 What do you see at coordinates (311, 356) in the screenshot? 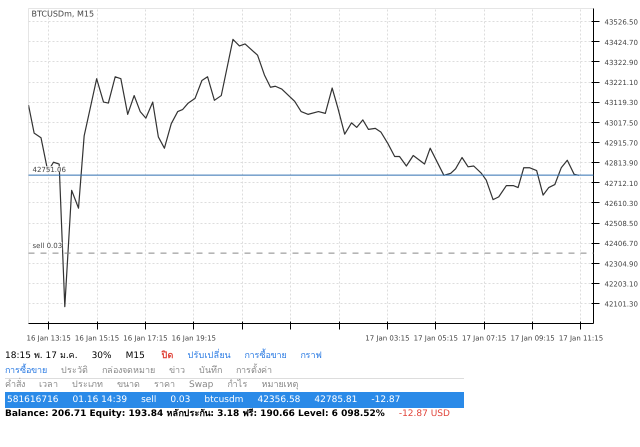
I see `text: กราฟ` at bounding box center [311, 356].